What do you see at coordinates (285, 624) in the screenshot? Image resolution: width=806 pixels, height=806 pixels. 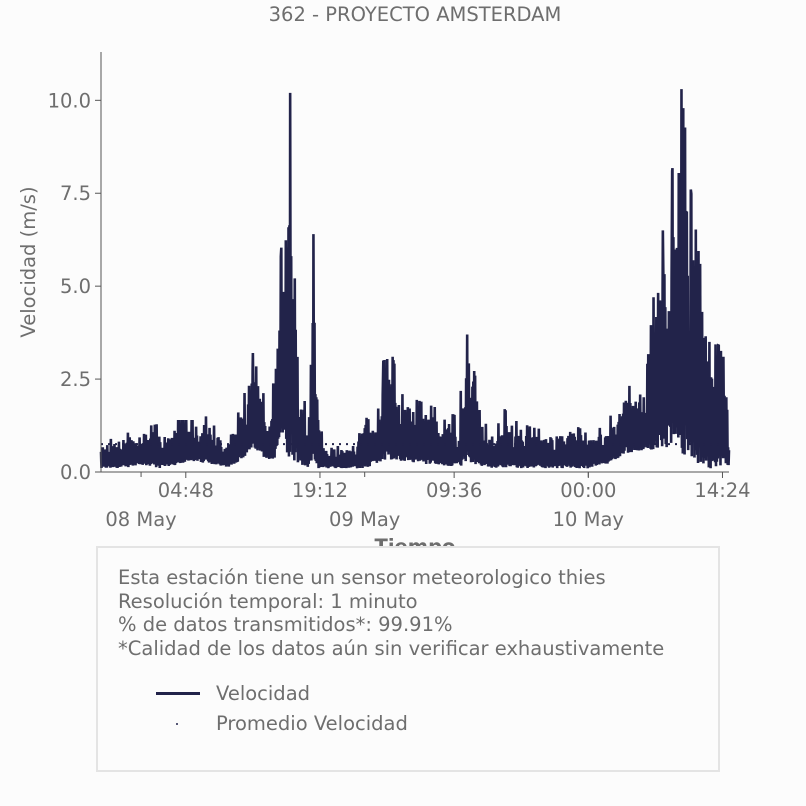 I see `info-transmitted-line: % de datos transmitidos*: 99.91%` at bounding box center [285, 624].